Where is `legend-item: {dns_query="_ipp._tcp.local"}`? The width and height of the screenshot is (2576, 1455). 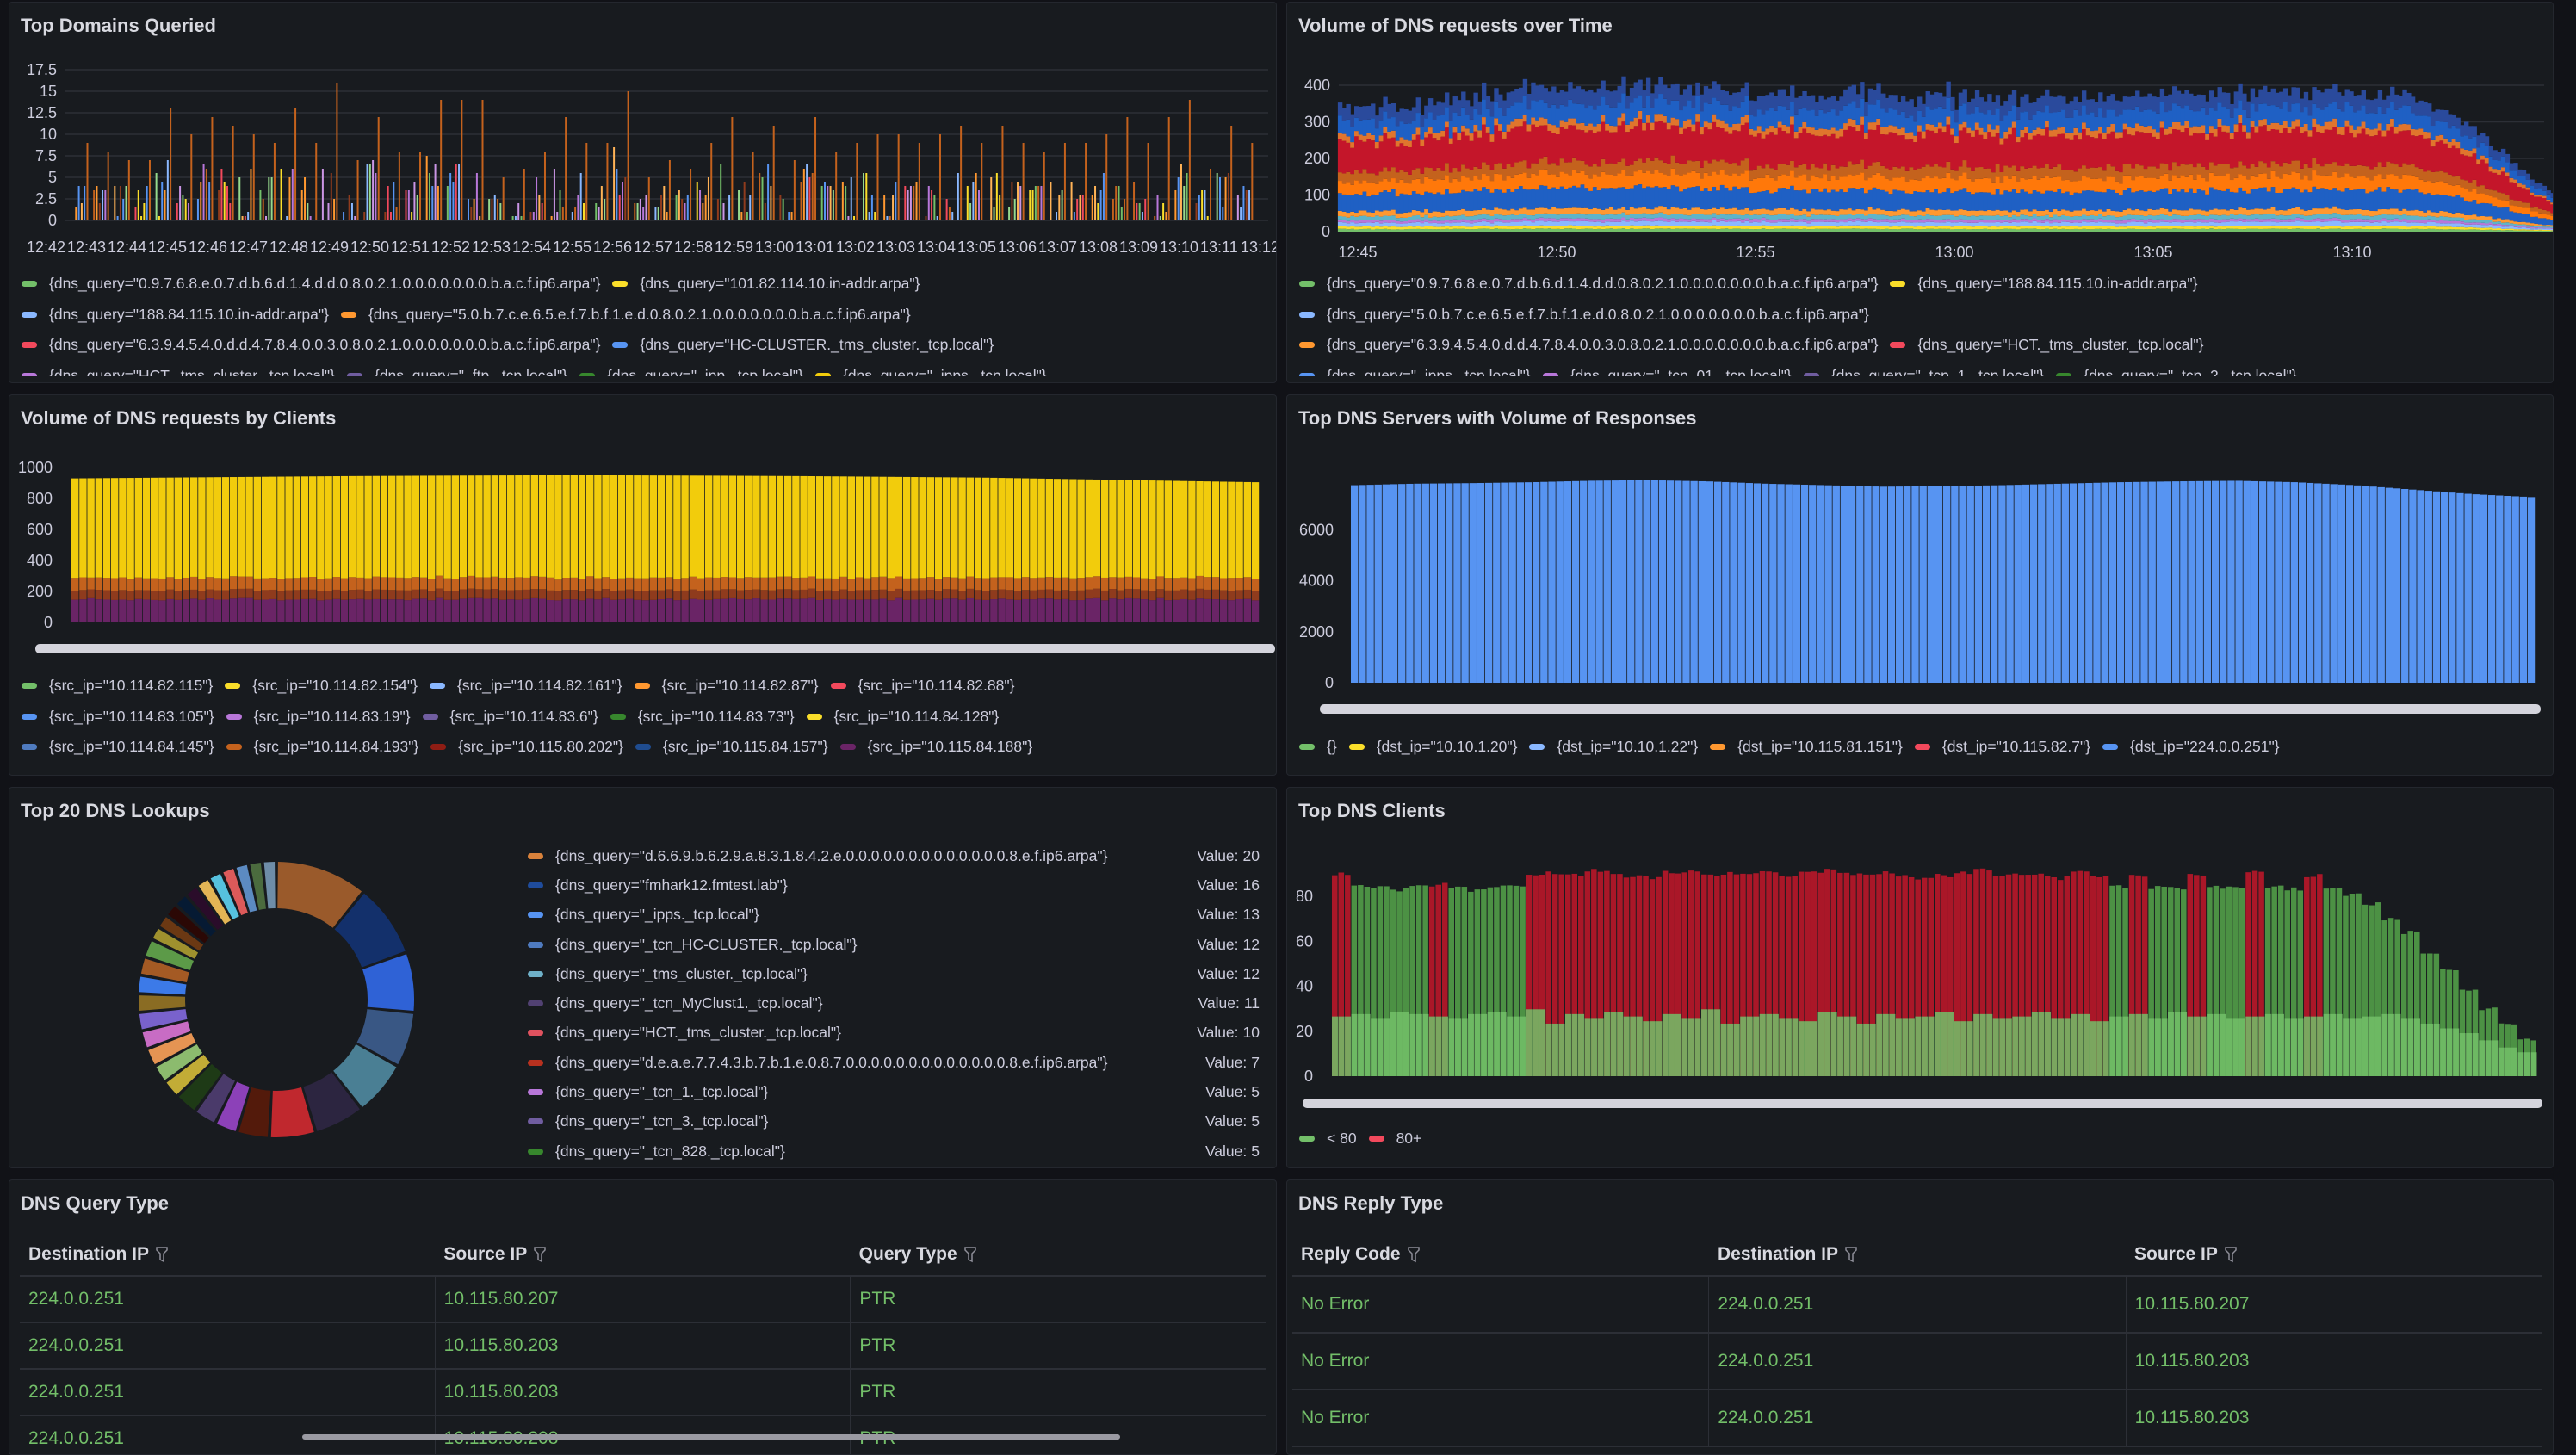
legend-item: {dns_query="_ipp._tcp.local"} is located at coordinates (691, 371).